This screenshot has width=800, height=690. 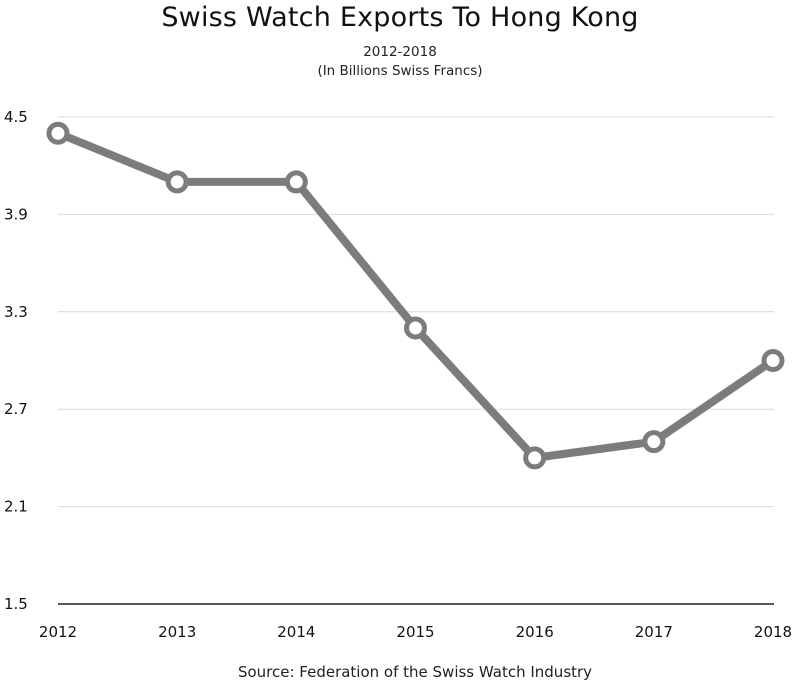 What do you see at coordinates (400, 17) in the screenshot?
I see `chart-title: Swiss Watch Exports To Hong Kong` at bounding box center [400, 17].